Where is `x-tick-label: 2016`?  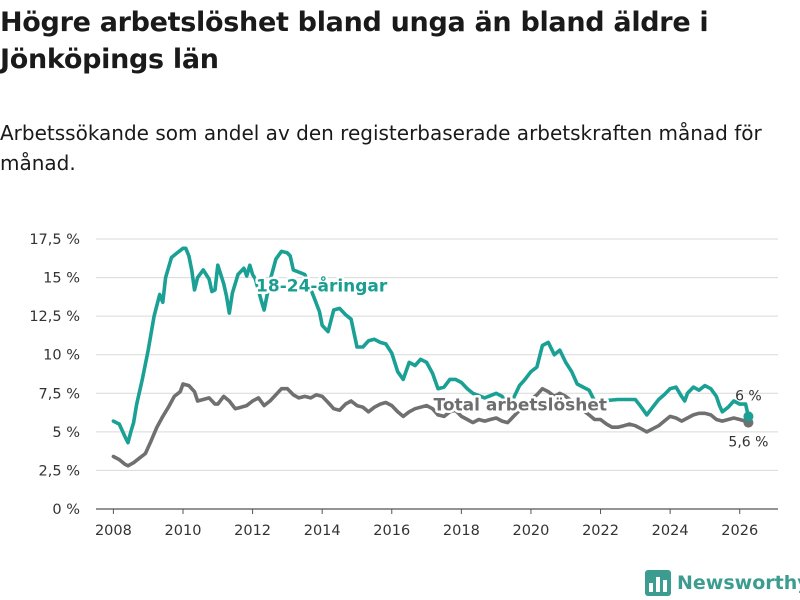 x-tick-label: 2016 is located at coordinates (391, 531).